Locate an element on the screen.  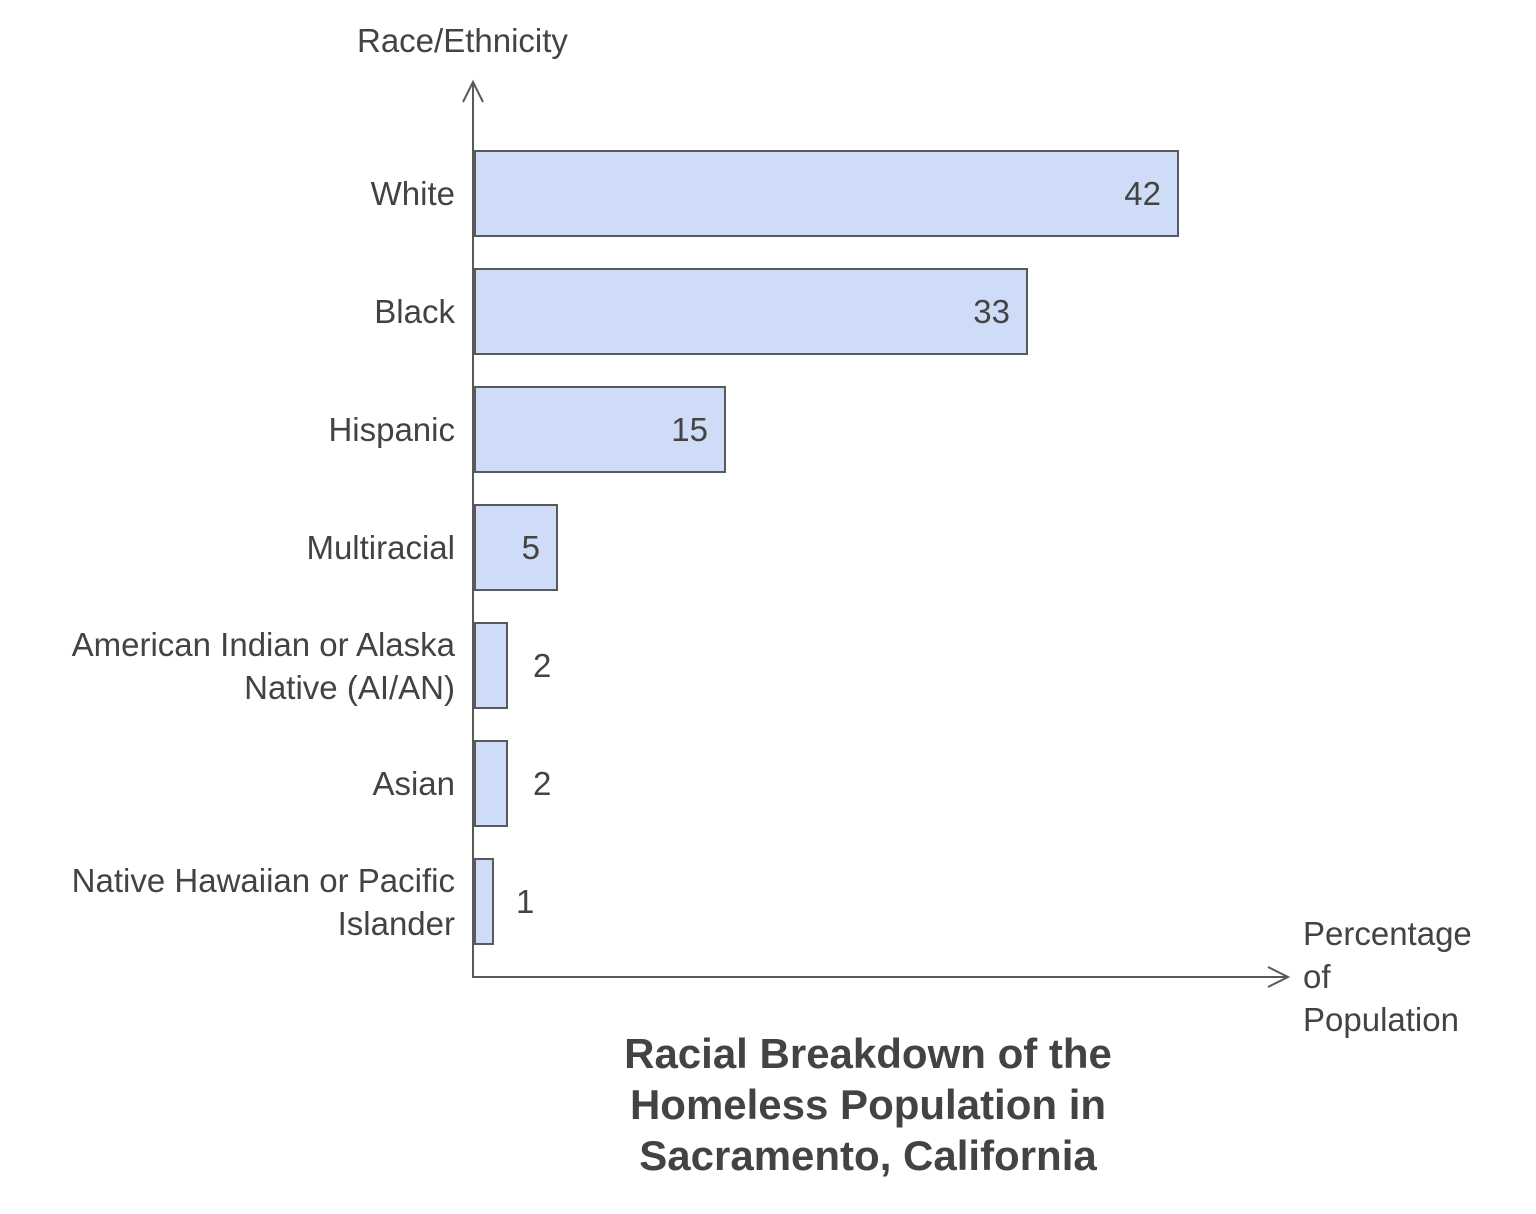
bar: 42 is located at coordinates (826, 193).